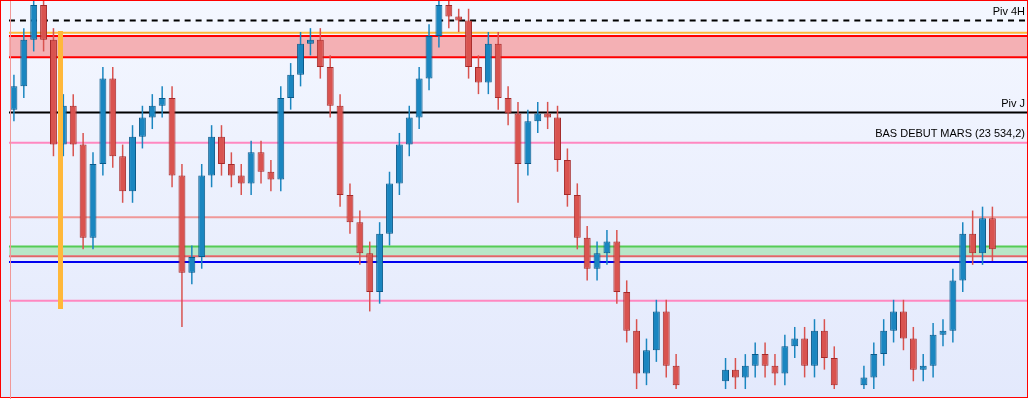 Image resolution: width=1030 pixels, height=400 pixels. I want to click on ref-line-label: Piv 4H, so click(1009, 10).